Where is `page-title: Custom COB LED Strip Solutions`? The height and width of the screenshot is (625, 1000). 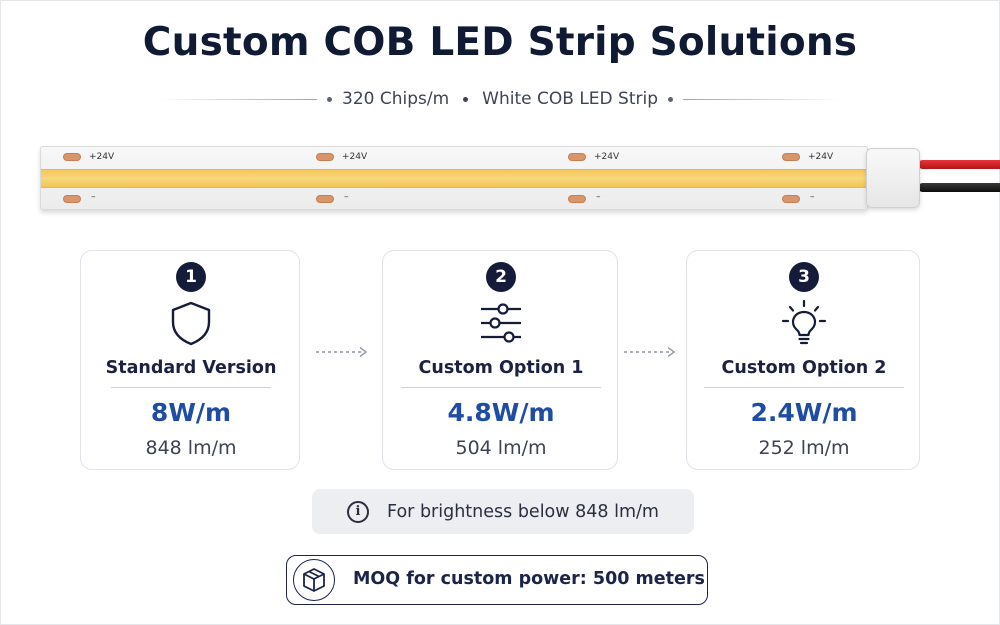 page-title: Custom COB LED Strip Solutions is located at coordinates (500, 42).